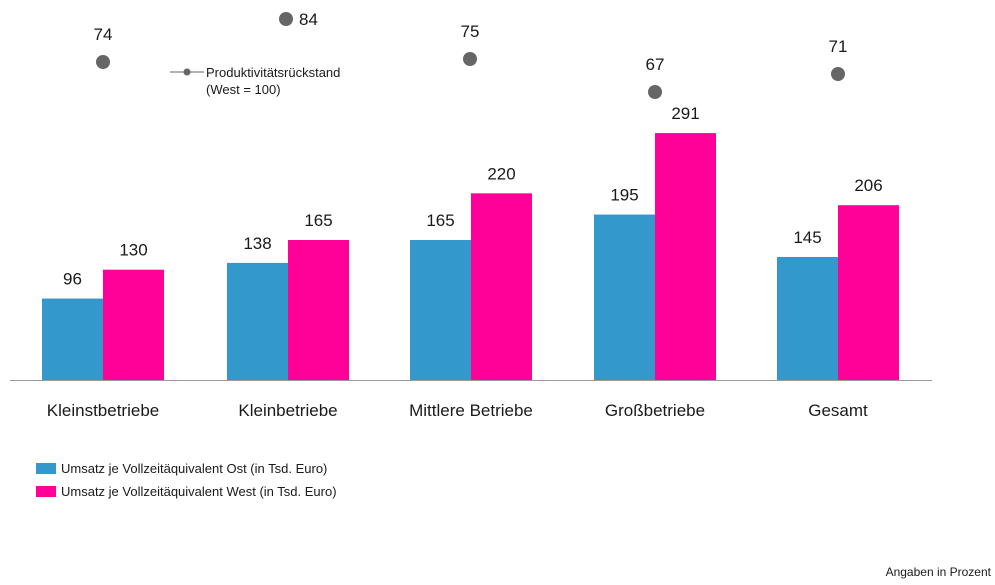 The width and height of the screenshot is (995, 585). I want to click on legend-swatch-west, so click(46, 491).